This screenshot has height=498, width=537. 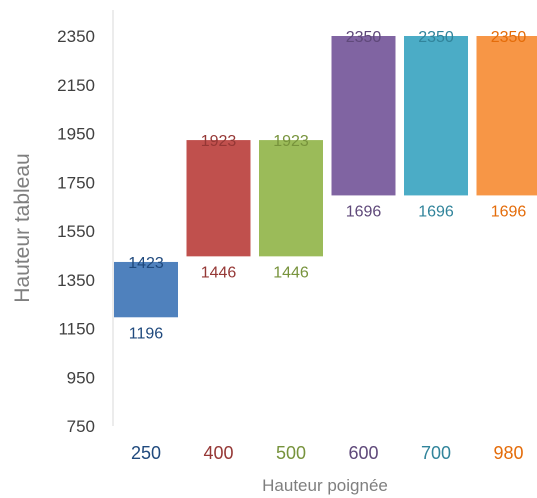 I want to click on y-tick-label: 1550, so click(x=76, y=231).